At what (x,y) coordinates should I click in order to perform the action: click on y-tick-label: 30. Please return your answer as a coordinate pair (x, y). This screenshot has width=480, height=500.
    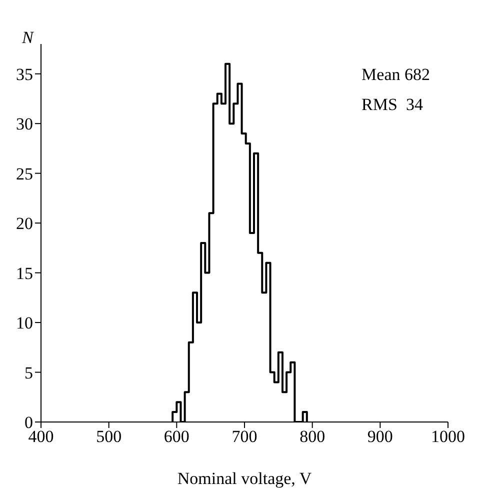
    Looking at the image, I should click on (24, 124).